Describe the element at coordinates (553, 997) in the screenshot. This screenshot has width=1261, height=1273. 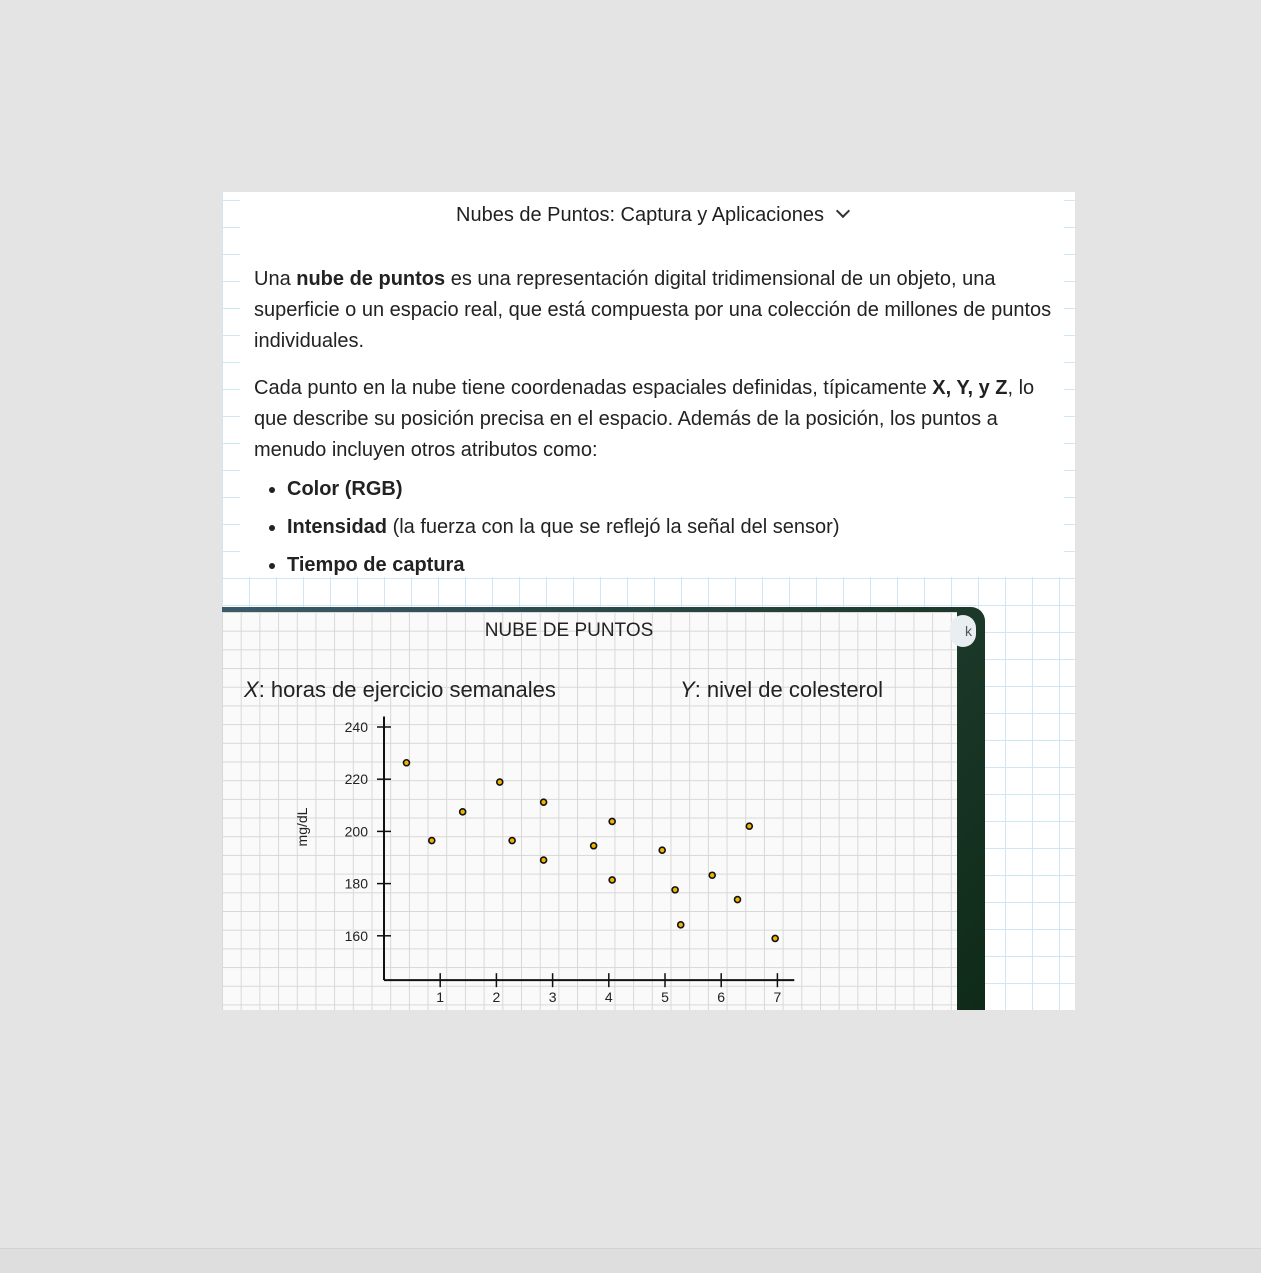
I see `x-tick-label: 3` at that location.